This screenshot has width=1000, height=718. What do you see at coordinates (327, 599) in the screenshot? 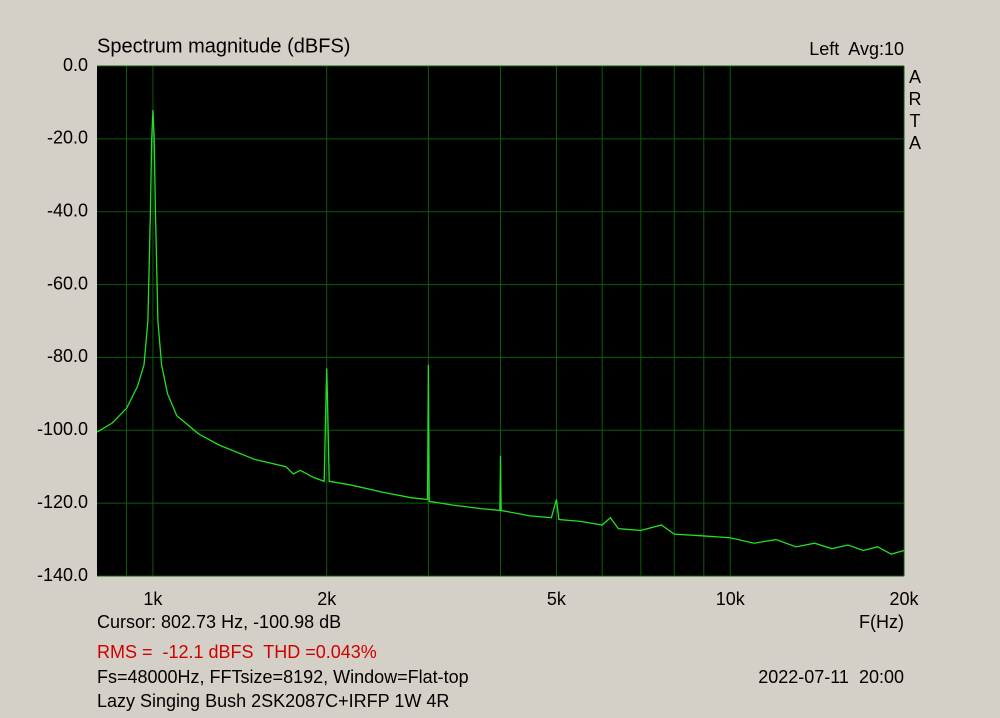
I see `x-tick-label: 2k` at bounding box center [327, 599].